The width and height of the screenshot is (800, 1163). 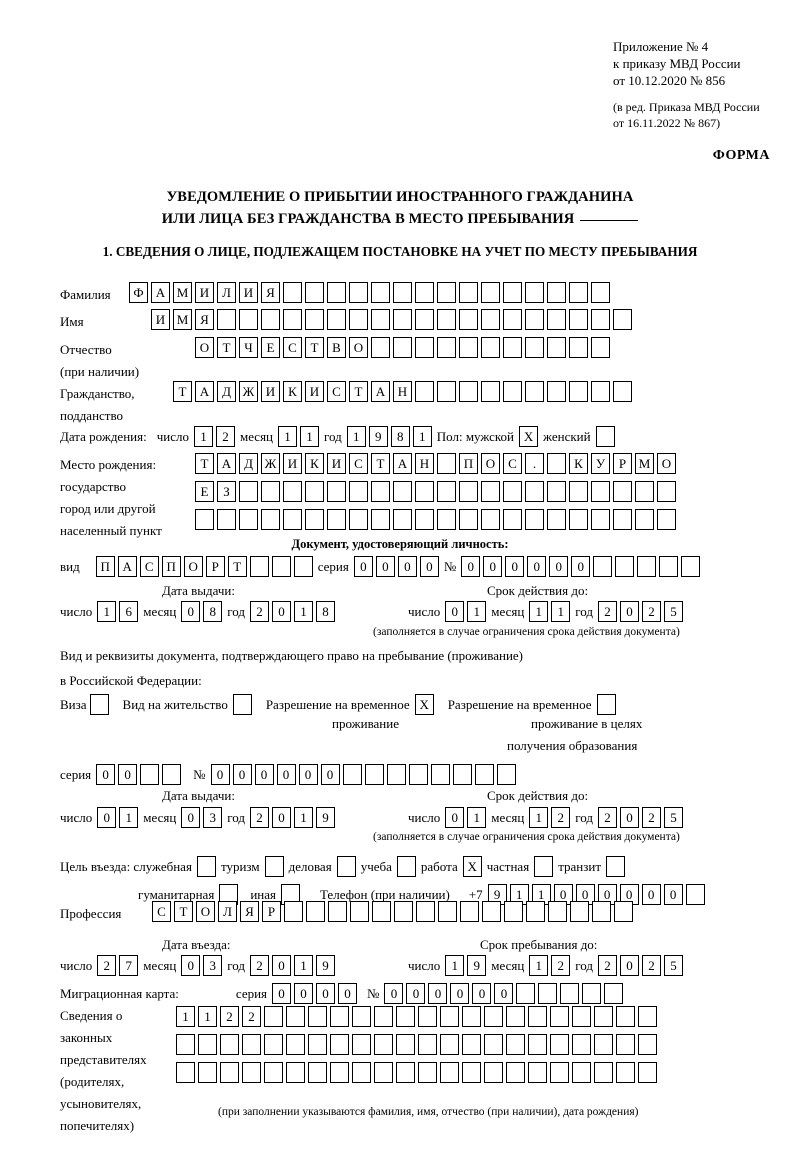 I want to click on char-box: Р, so click(x=271, y=911).